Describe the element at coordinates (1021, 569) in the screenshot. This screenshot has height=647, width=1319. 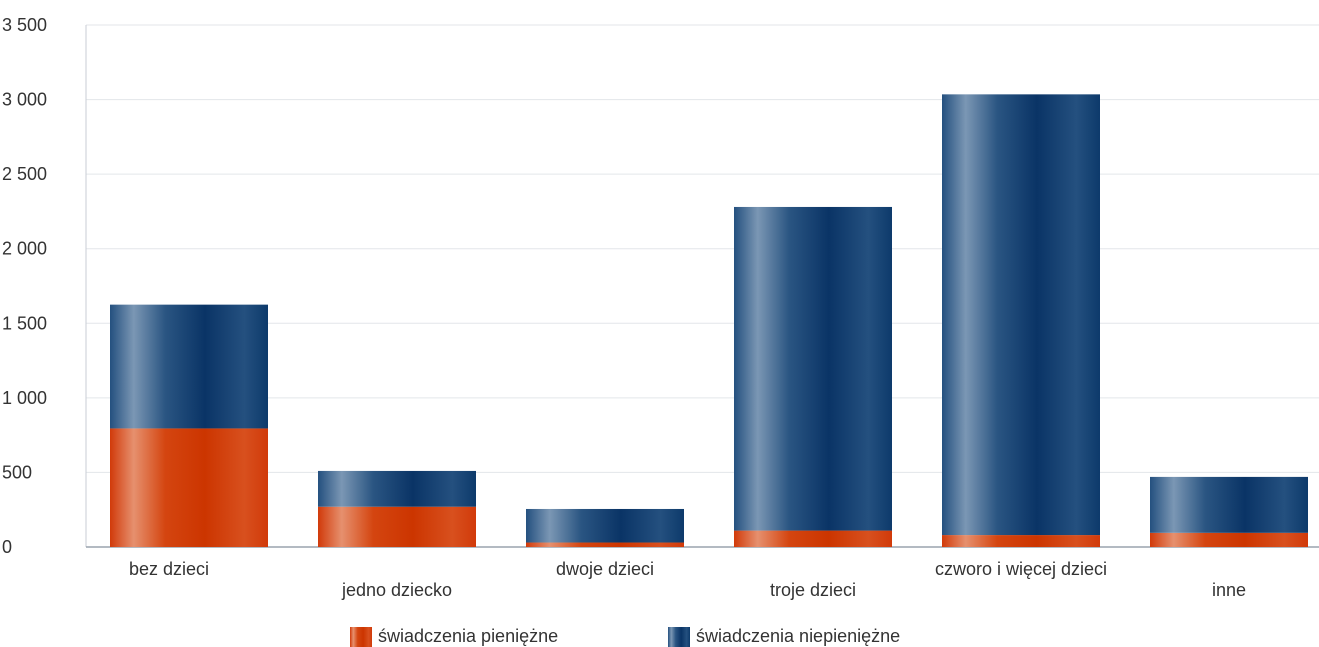
I see `x-category-label: czworo i więcej dzieci` at that location.